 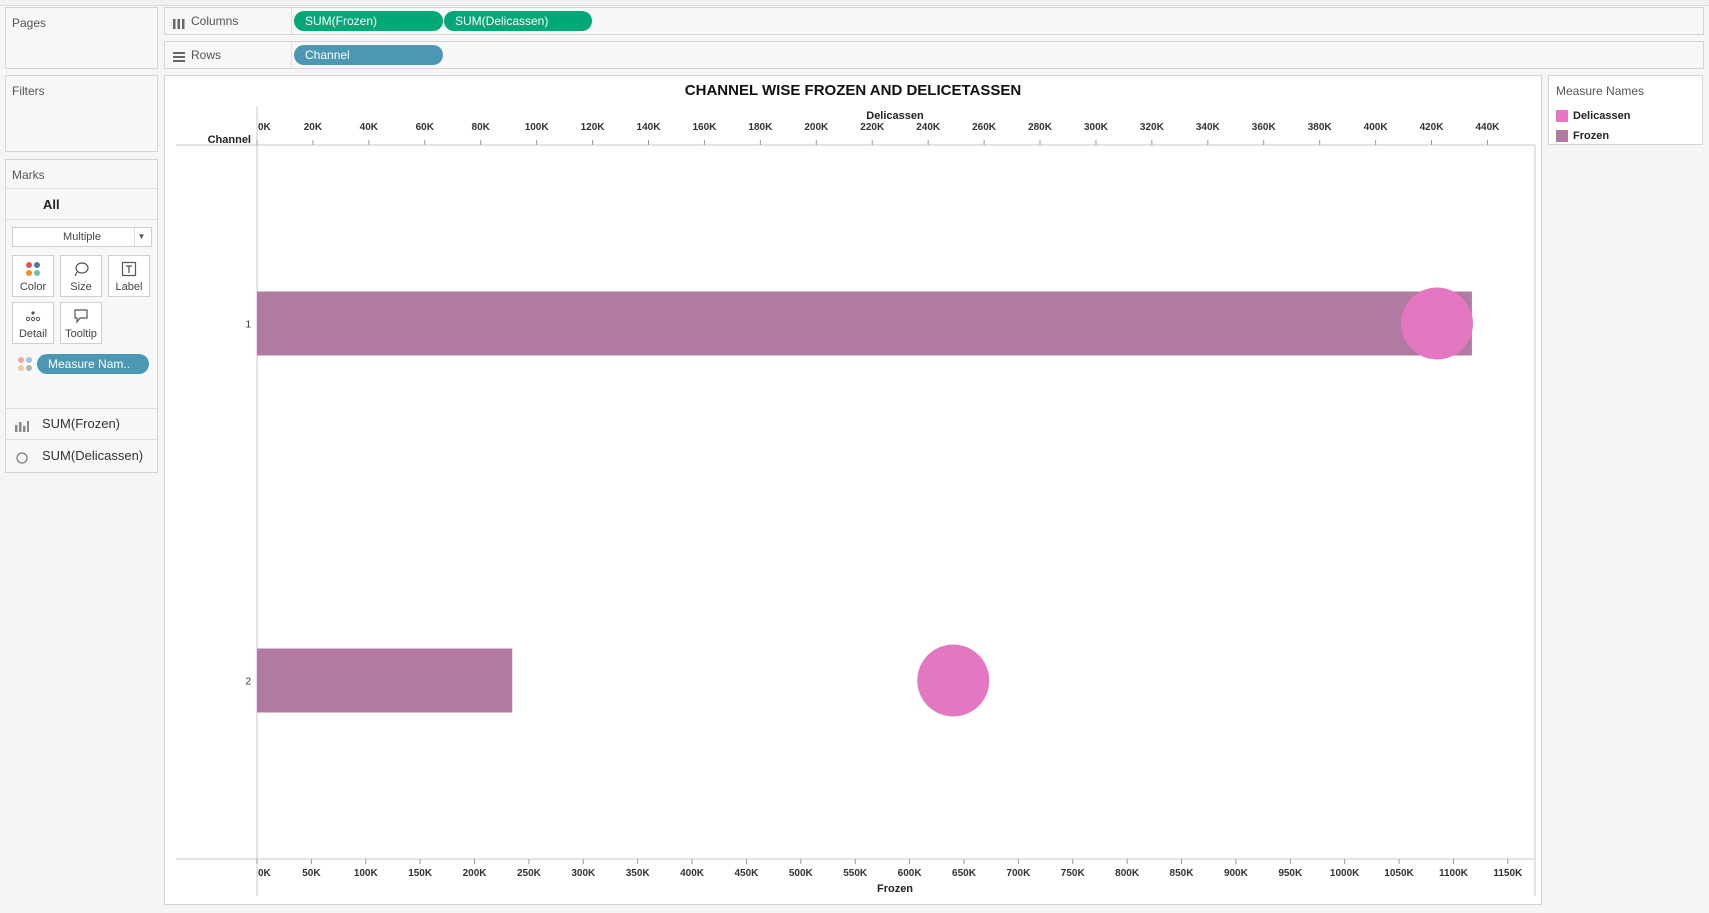 What do you see at coordinates (928, 127) in the screenshot?
I see `top-axis-tick-label: 240K` at bounding box center [928, 127].